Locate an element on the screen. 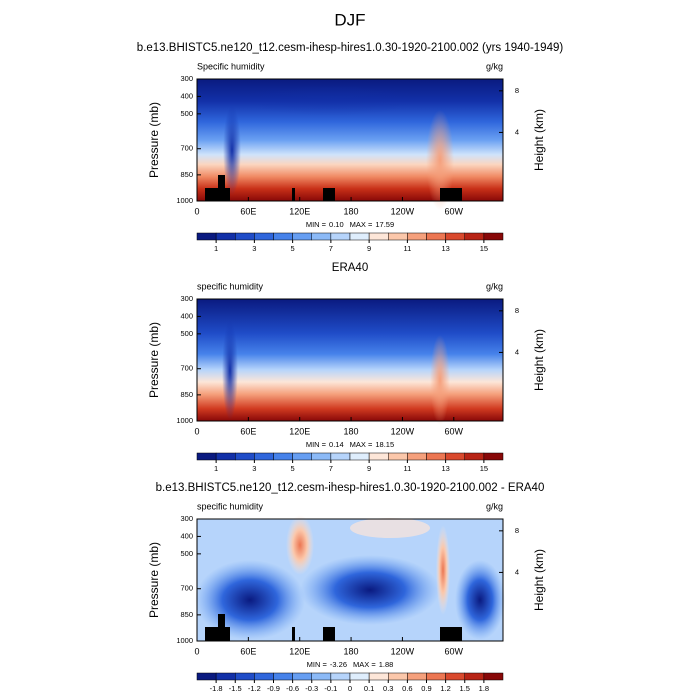 This screenshot has height=700, width=700. y-tick-label: 500 is located at coordinates (186, 333).